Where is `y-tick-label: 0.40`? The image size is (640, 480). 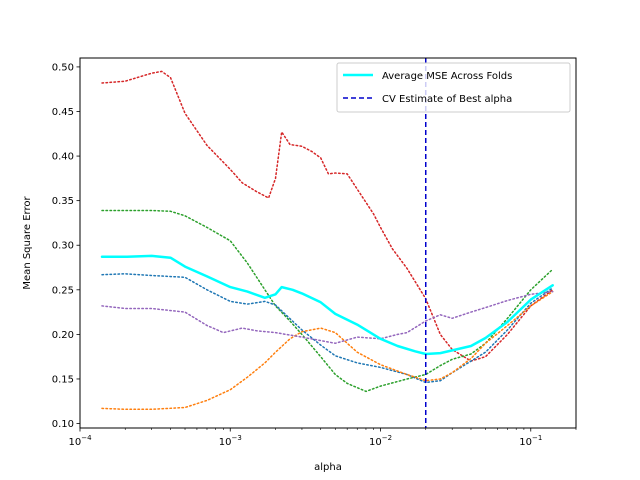 y-tick-label: 0.40 is located at coordinates (63, 157).